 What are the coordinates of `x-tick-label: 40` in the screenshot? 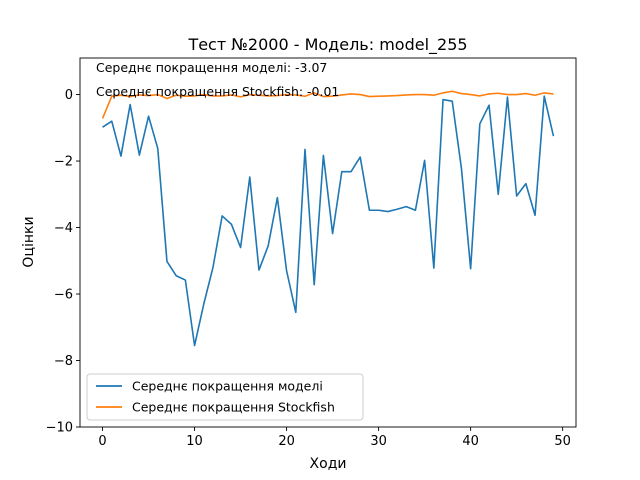 It's located at (470, 441).